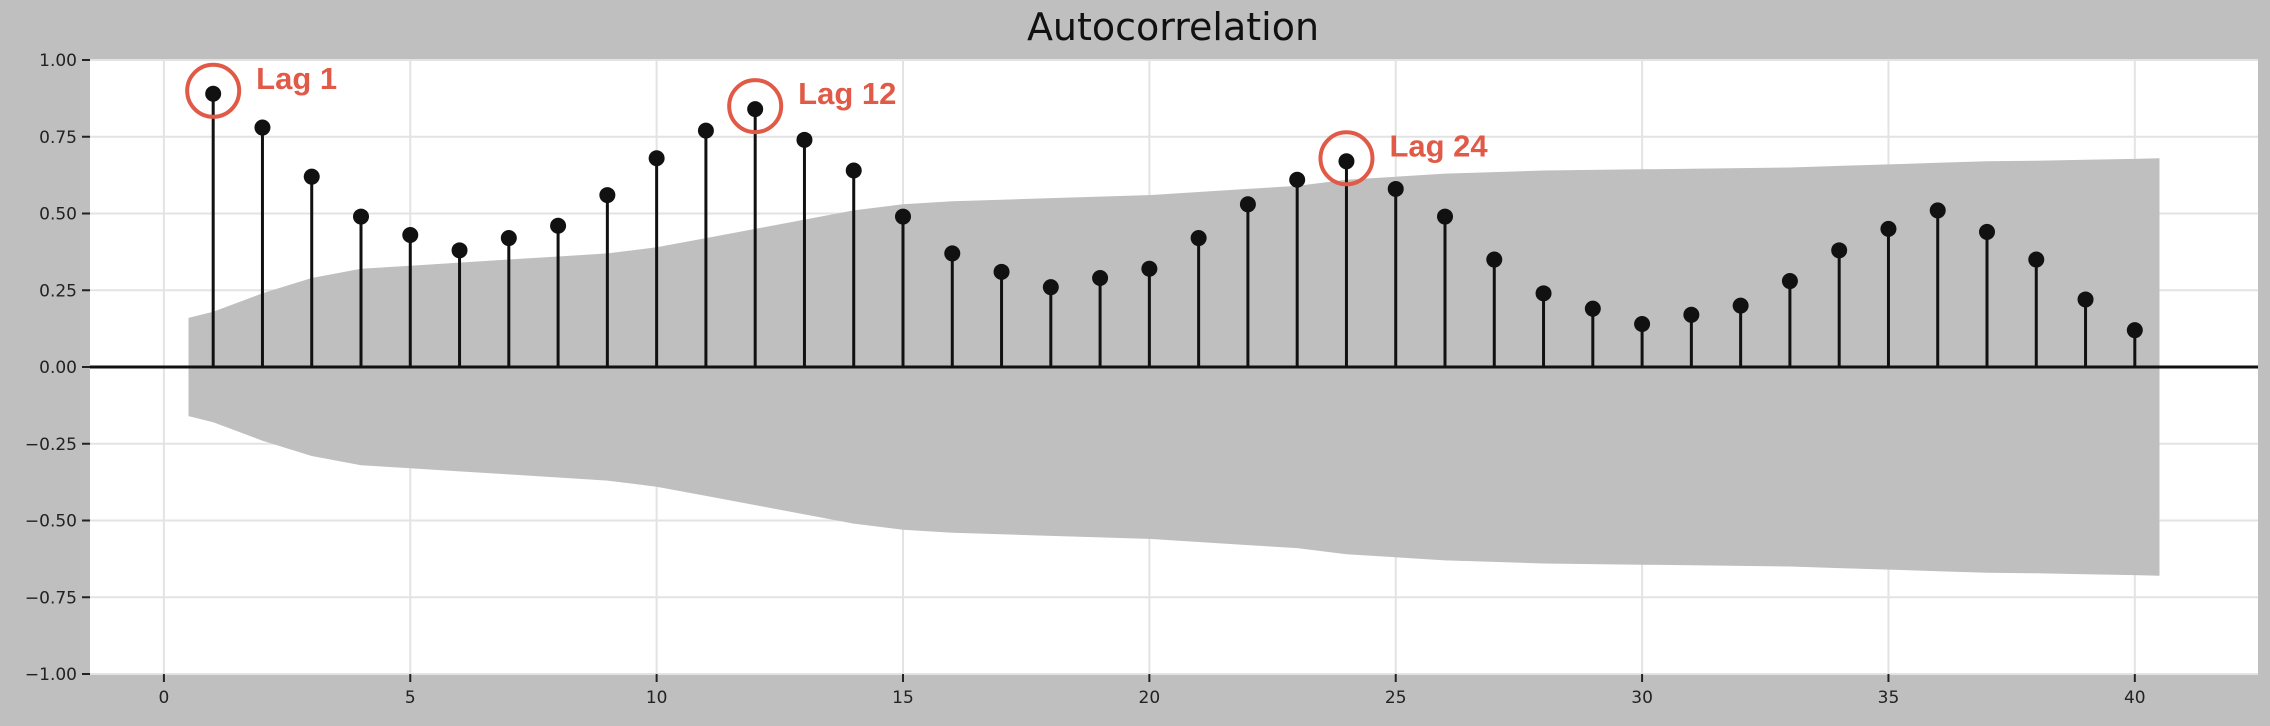 The image size is (2270, 726). I want to click on annotation-label: Lag 12, so click(847, 93).